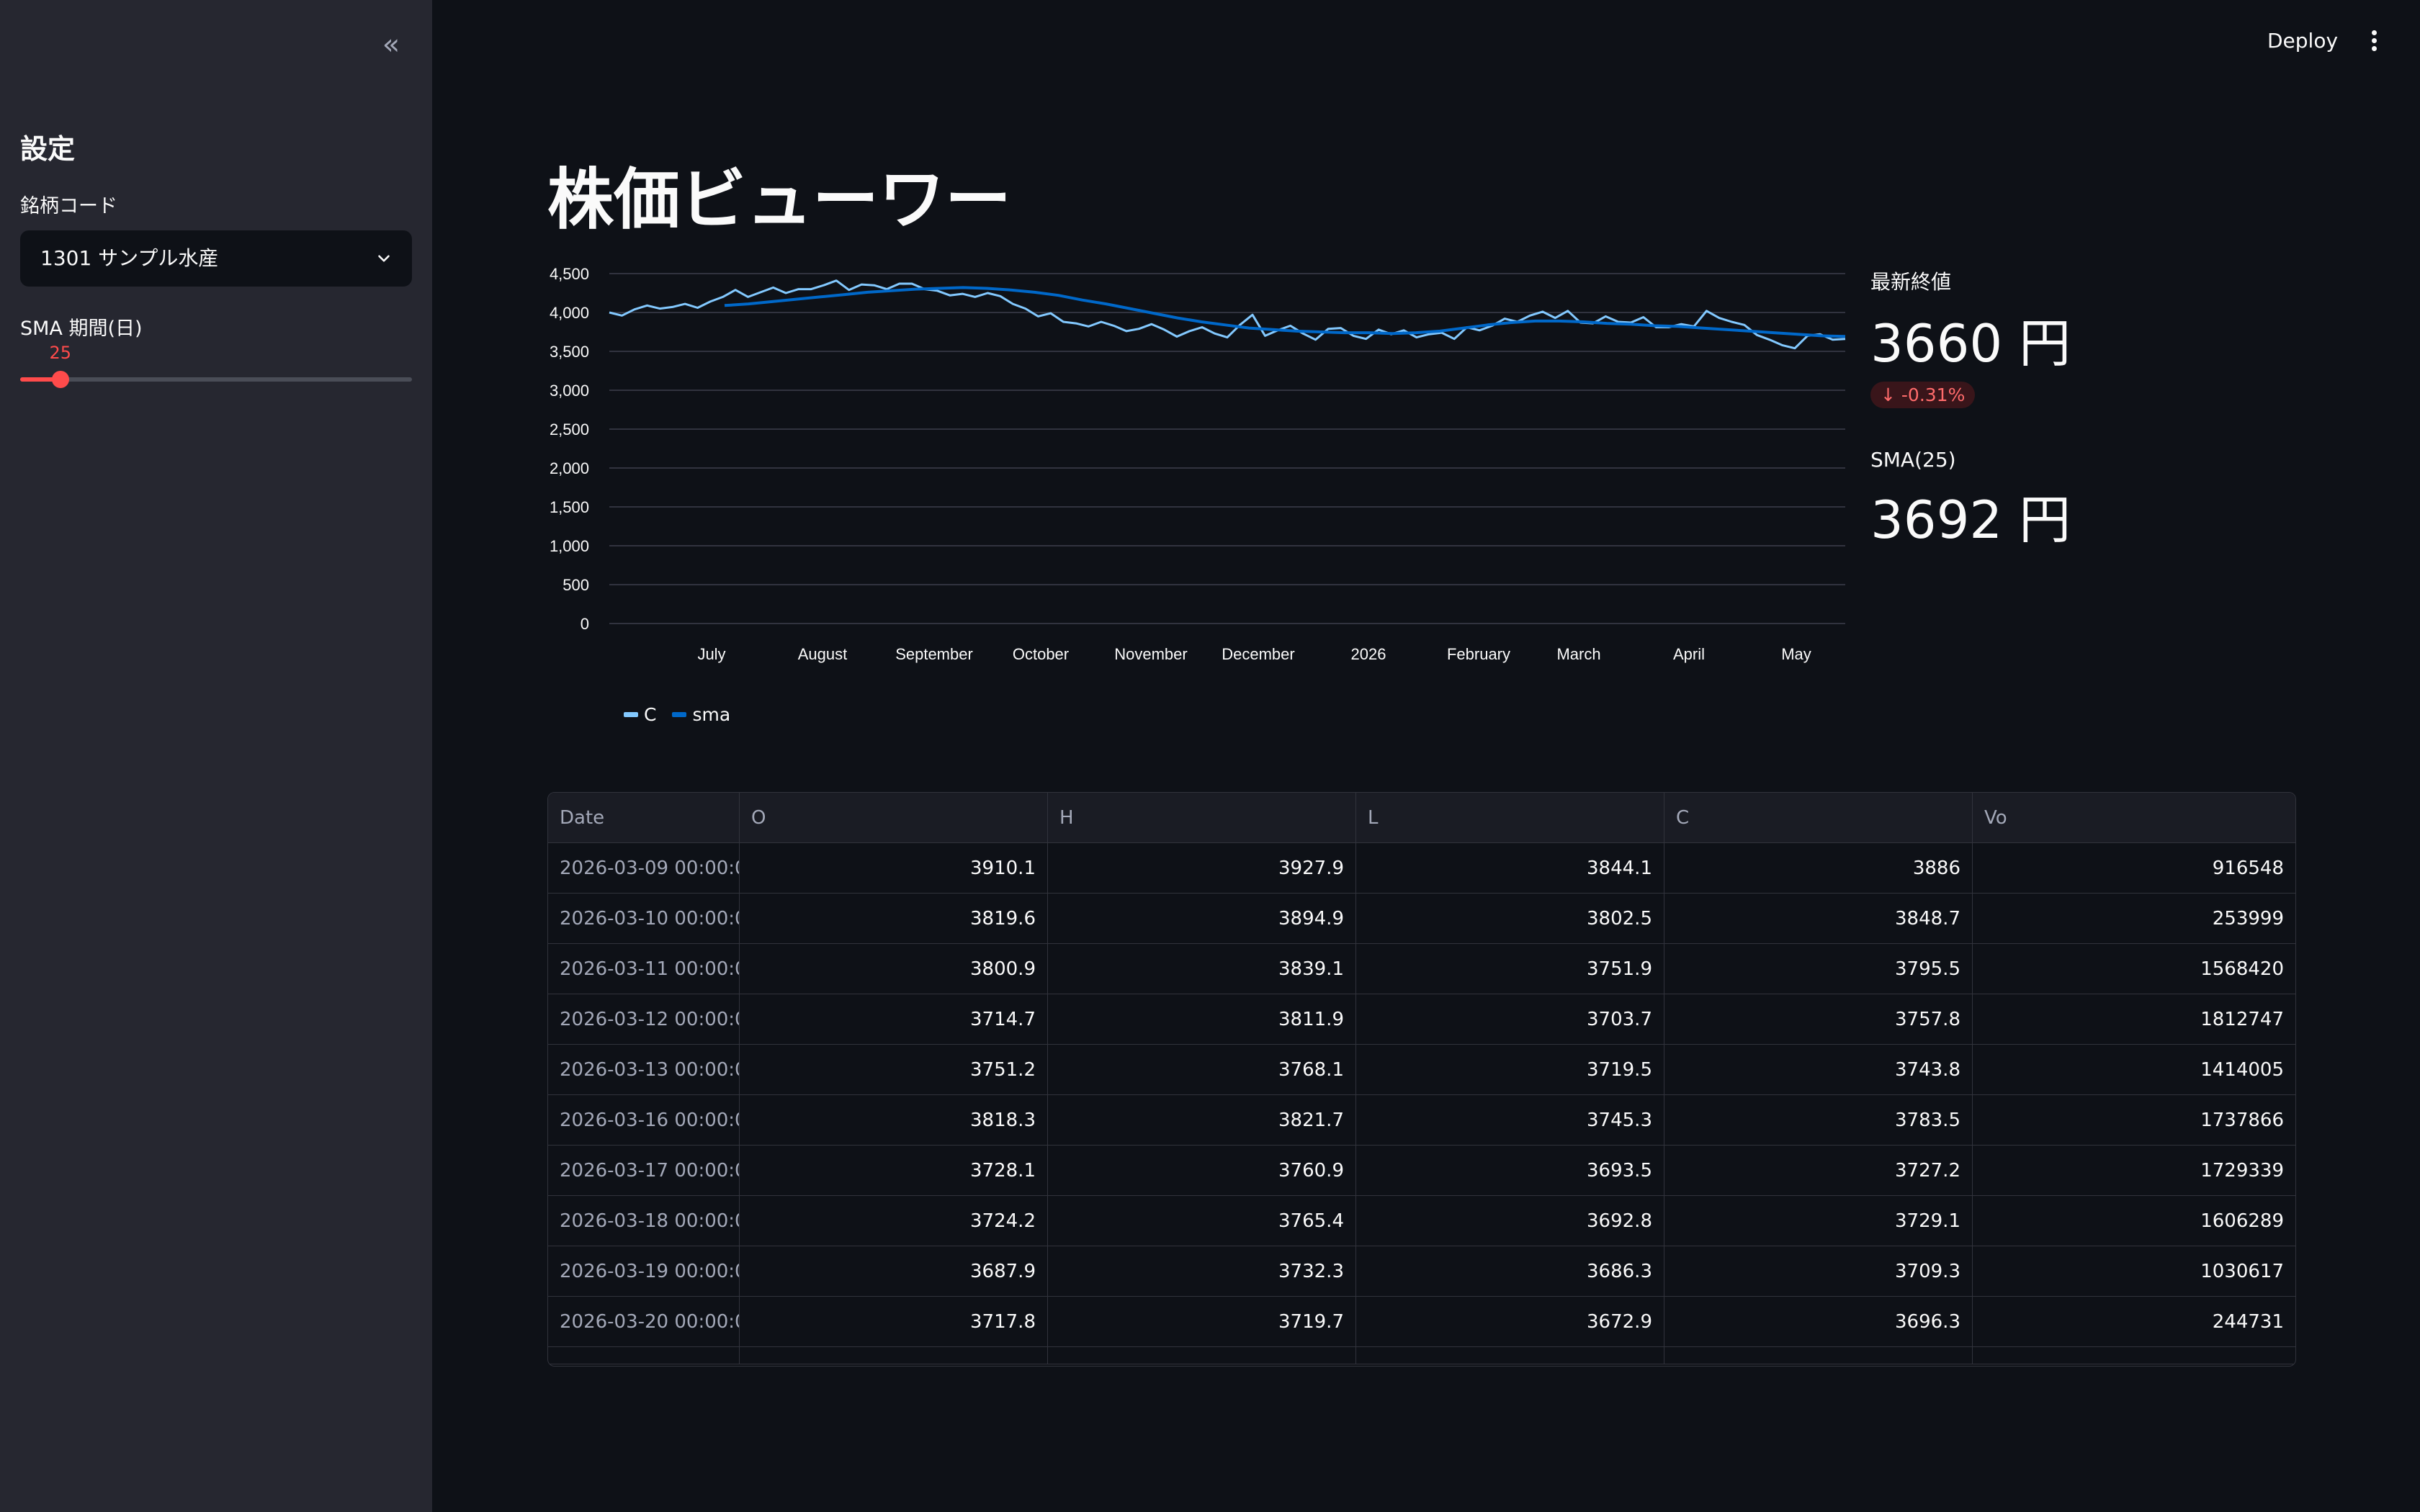 The image size is (2420, 1512). I want to click on ticker-select-value: 1301 サンプル水産, so click(129, 258).